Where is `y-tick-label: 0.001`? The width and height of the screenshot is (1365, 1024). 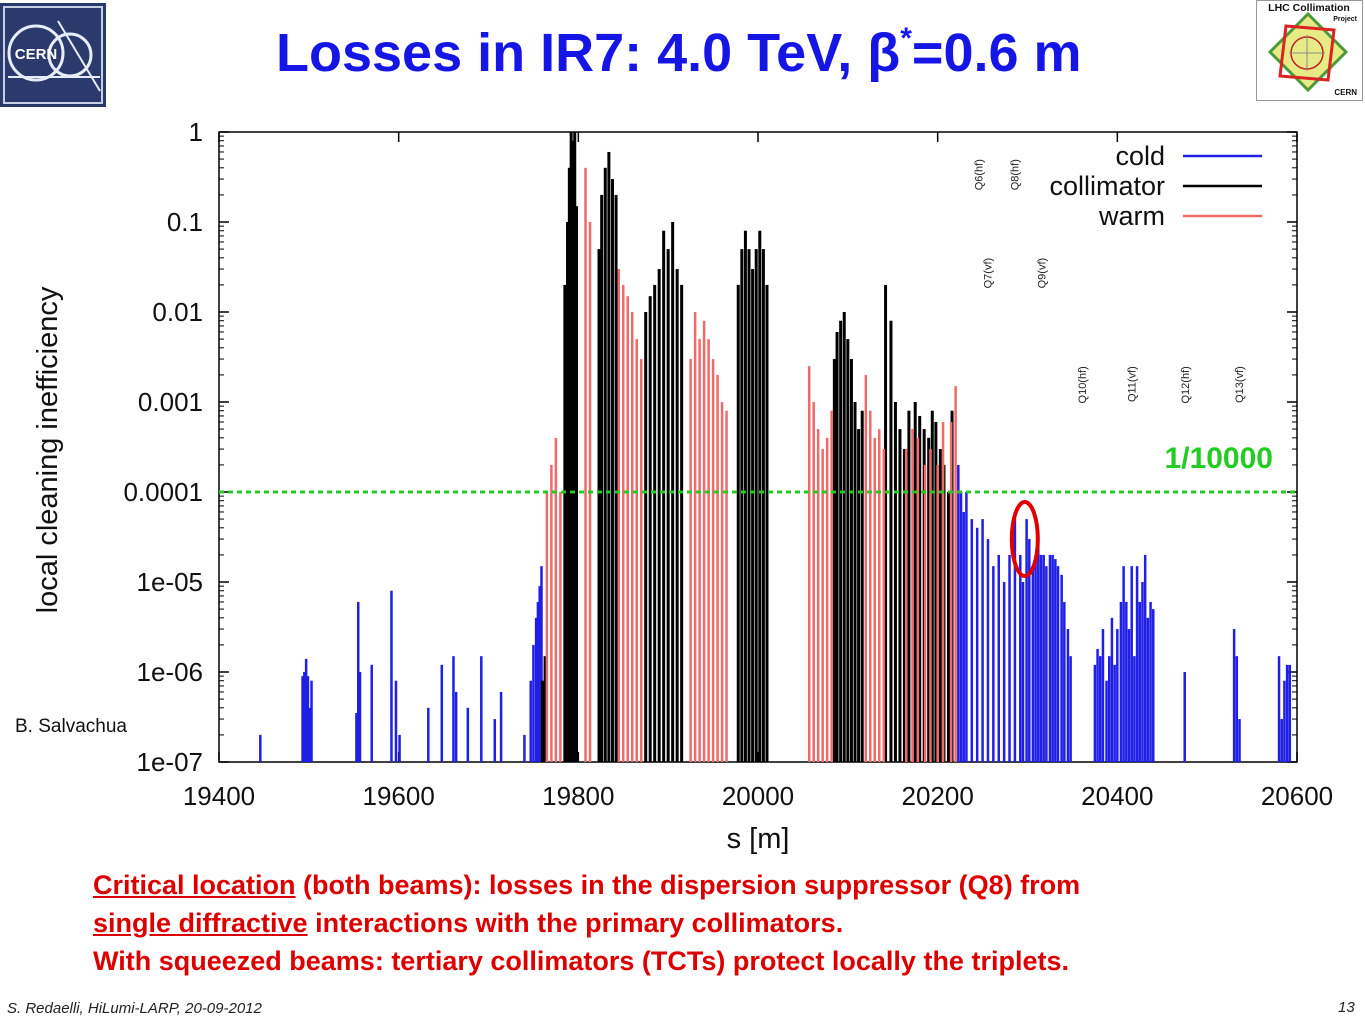
y-tick-label: 0.001 is located at coordinates (170, 402).